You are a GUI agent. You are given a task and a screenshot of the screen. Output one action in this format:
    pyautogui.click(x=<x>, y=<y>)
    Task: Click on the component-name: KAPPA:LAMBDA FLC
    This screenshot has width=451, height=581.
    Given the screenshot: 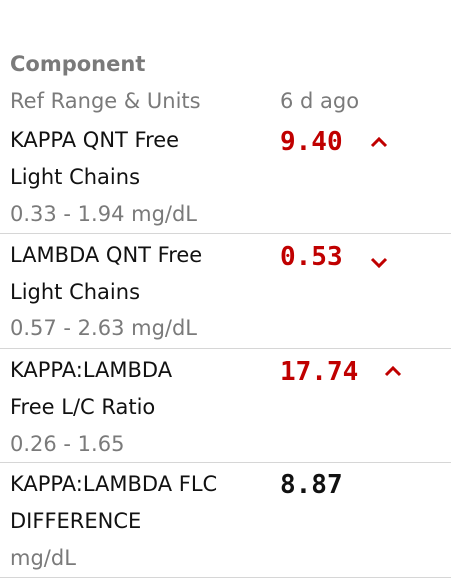 What is the action you would take?
    pyautogui.click(x=114, y=484)
    